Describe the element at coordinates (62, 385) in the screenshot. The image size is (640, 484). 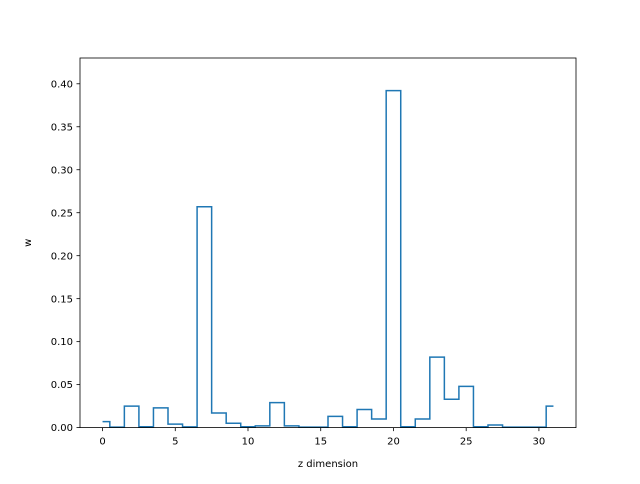
I see `y-tick-label: 0.05` at that location.